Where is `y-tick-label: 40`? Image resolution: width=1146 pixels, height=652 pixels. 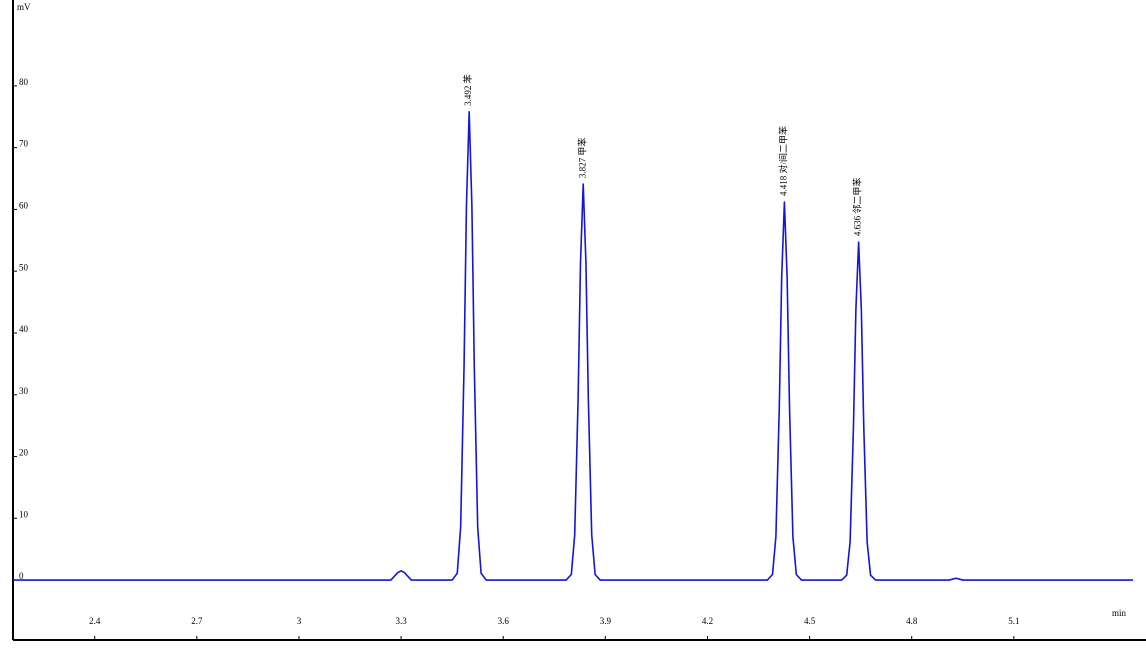
y-tick-label: 40 is located at coordinates (24, 329).